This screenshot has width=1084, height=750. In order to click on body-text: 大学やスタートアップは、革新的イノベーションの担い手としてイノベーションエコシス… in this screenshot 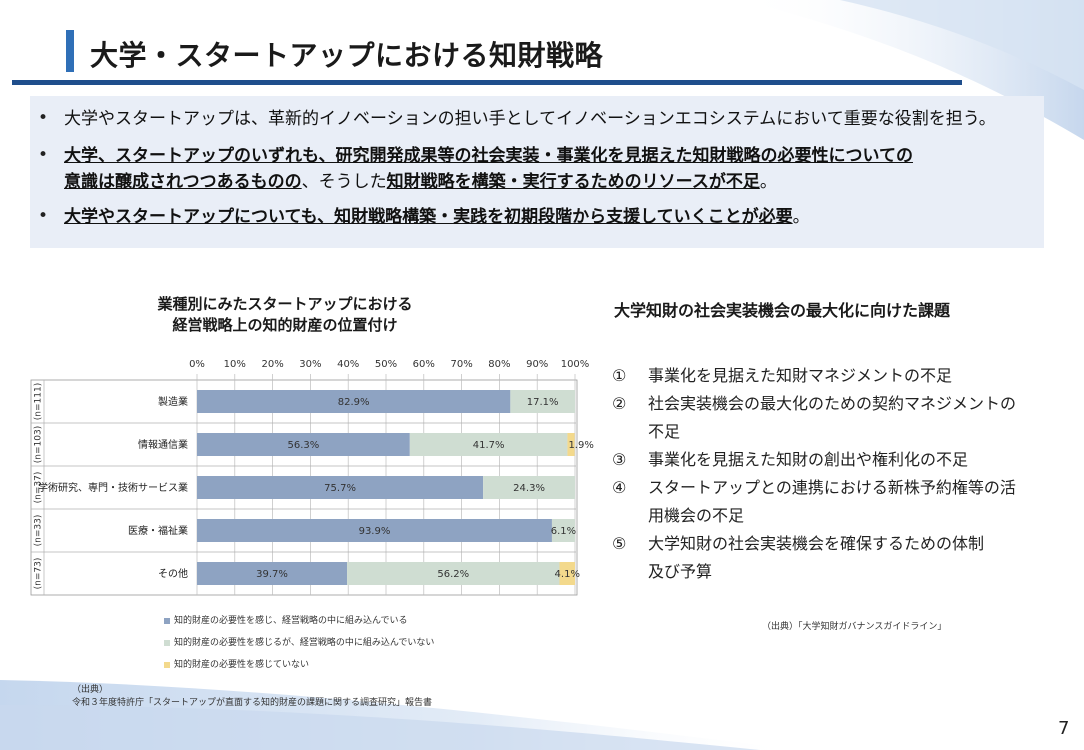, I will do `click(530, 119)`.